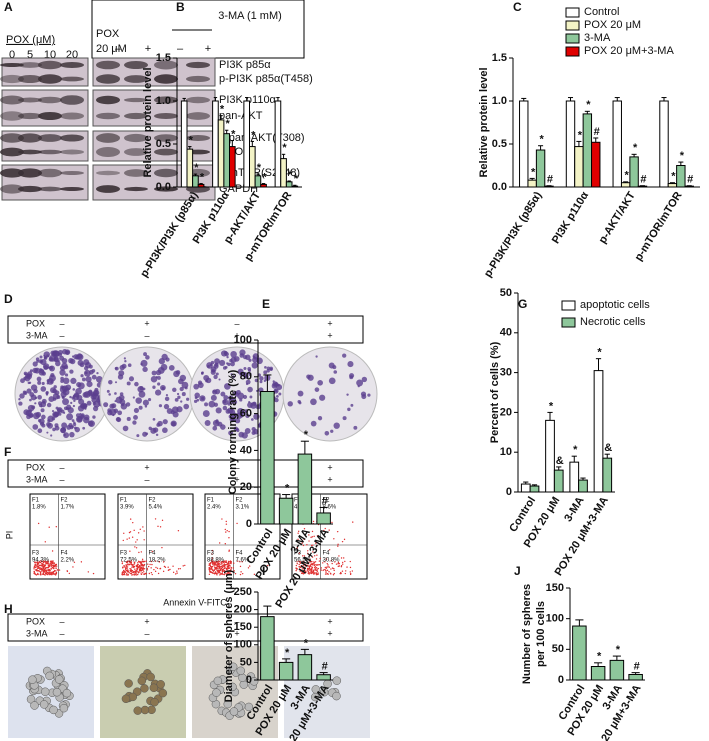  What do you see at coordinates (246, 662) in the screenshot?
I see `y-tick-label: 50` at bounding box center [246, 662].